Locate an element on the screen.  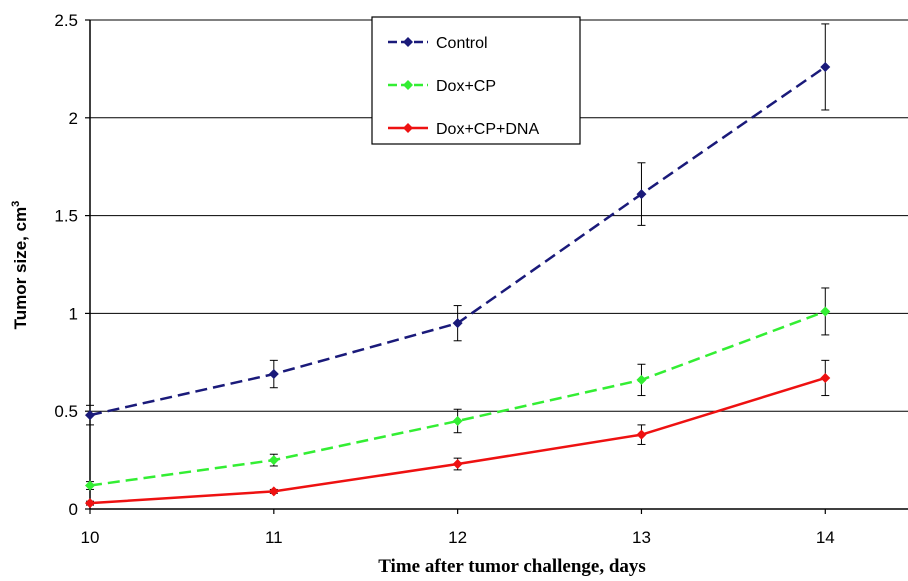
x-tick-label: 11 is located at coordinates (274, 537).